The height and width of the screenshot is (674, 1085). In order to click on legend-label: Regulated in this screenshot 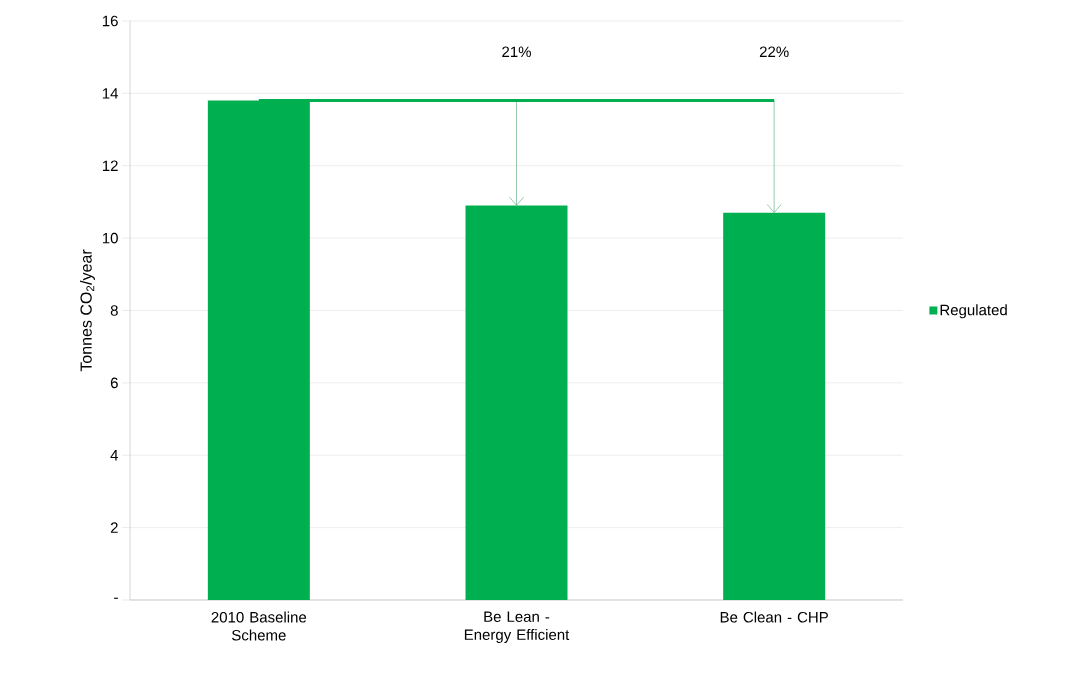, I will do `click(973, 311)`.